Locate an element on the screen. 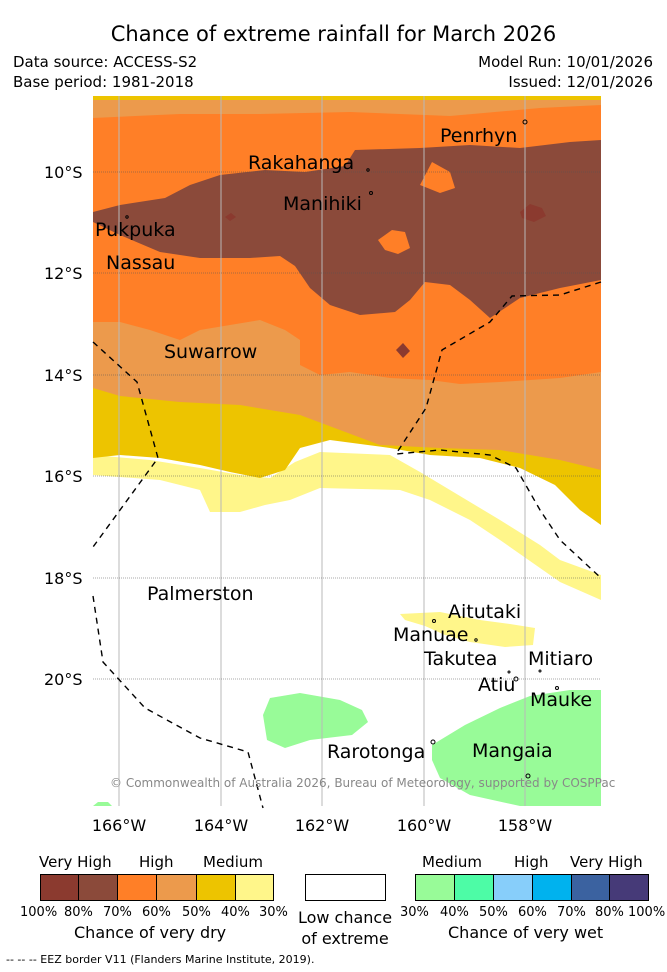 The height and width of the screenshot is (972, 667). low-chance-swatch is located at coordinates (345, 887).